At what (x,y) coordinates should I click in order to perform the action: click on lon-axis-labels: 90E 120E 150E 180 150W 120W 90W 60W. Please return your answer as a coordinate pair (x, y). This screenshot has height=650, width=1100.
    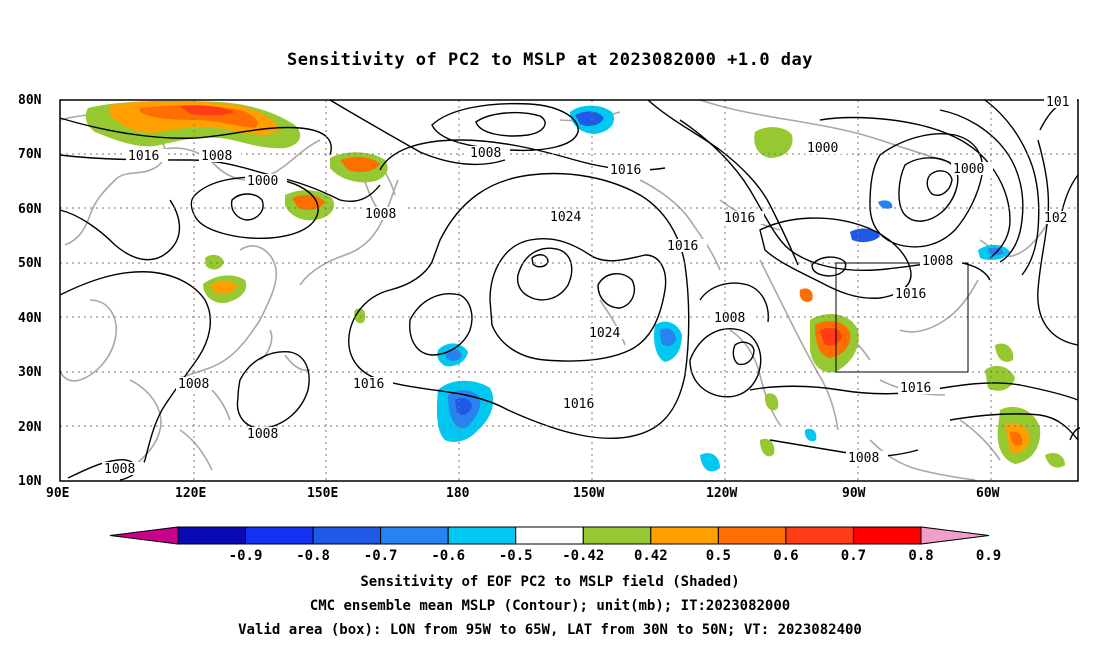
    Looking at the image, I should click on (523, 493).